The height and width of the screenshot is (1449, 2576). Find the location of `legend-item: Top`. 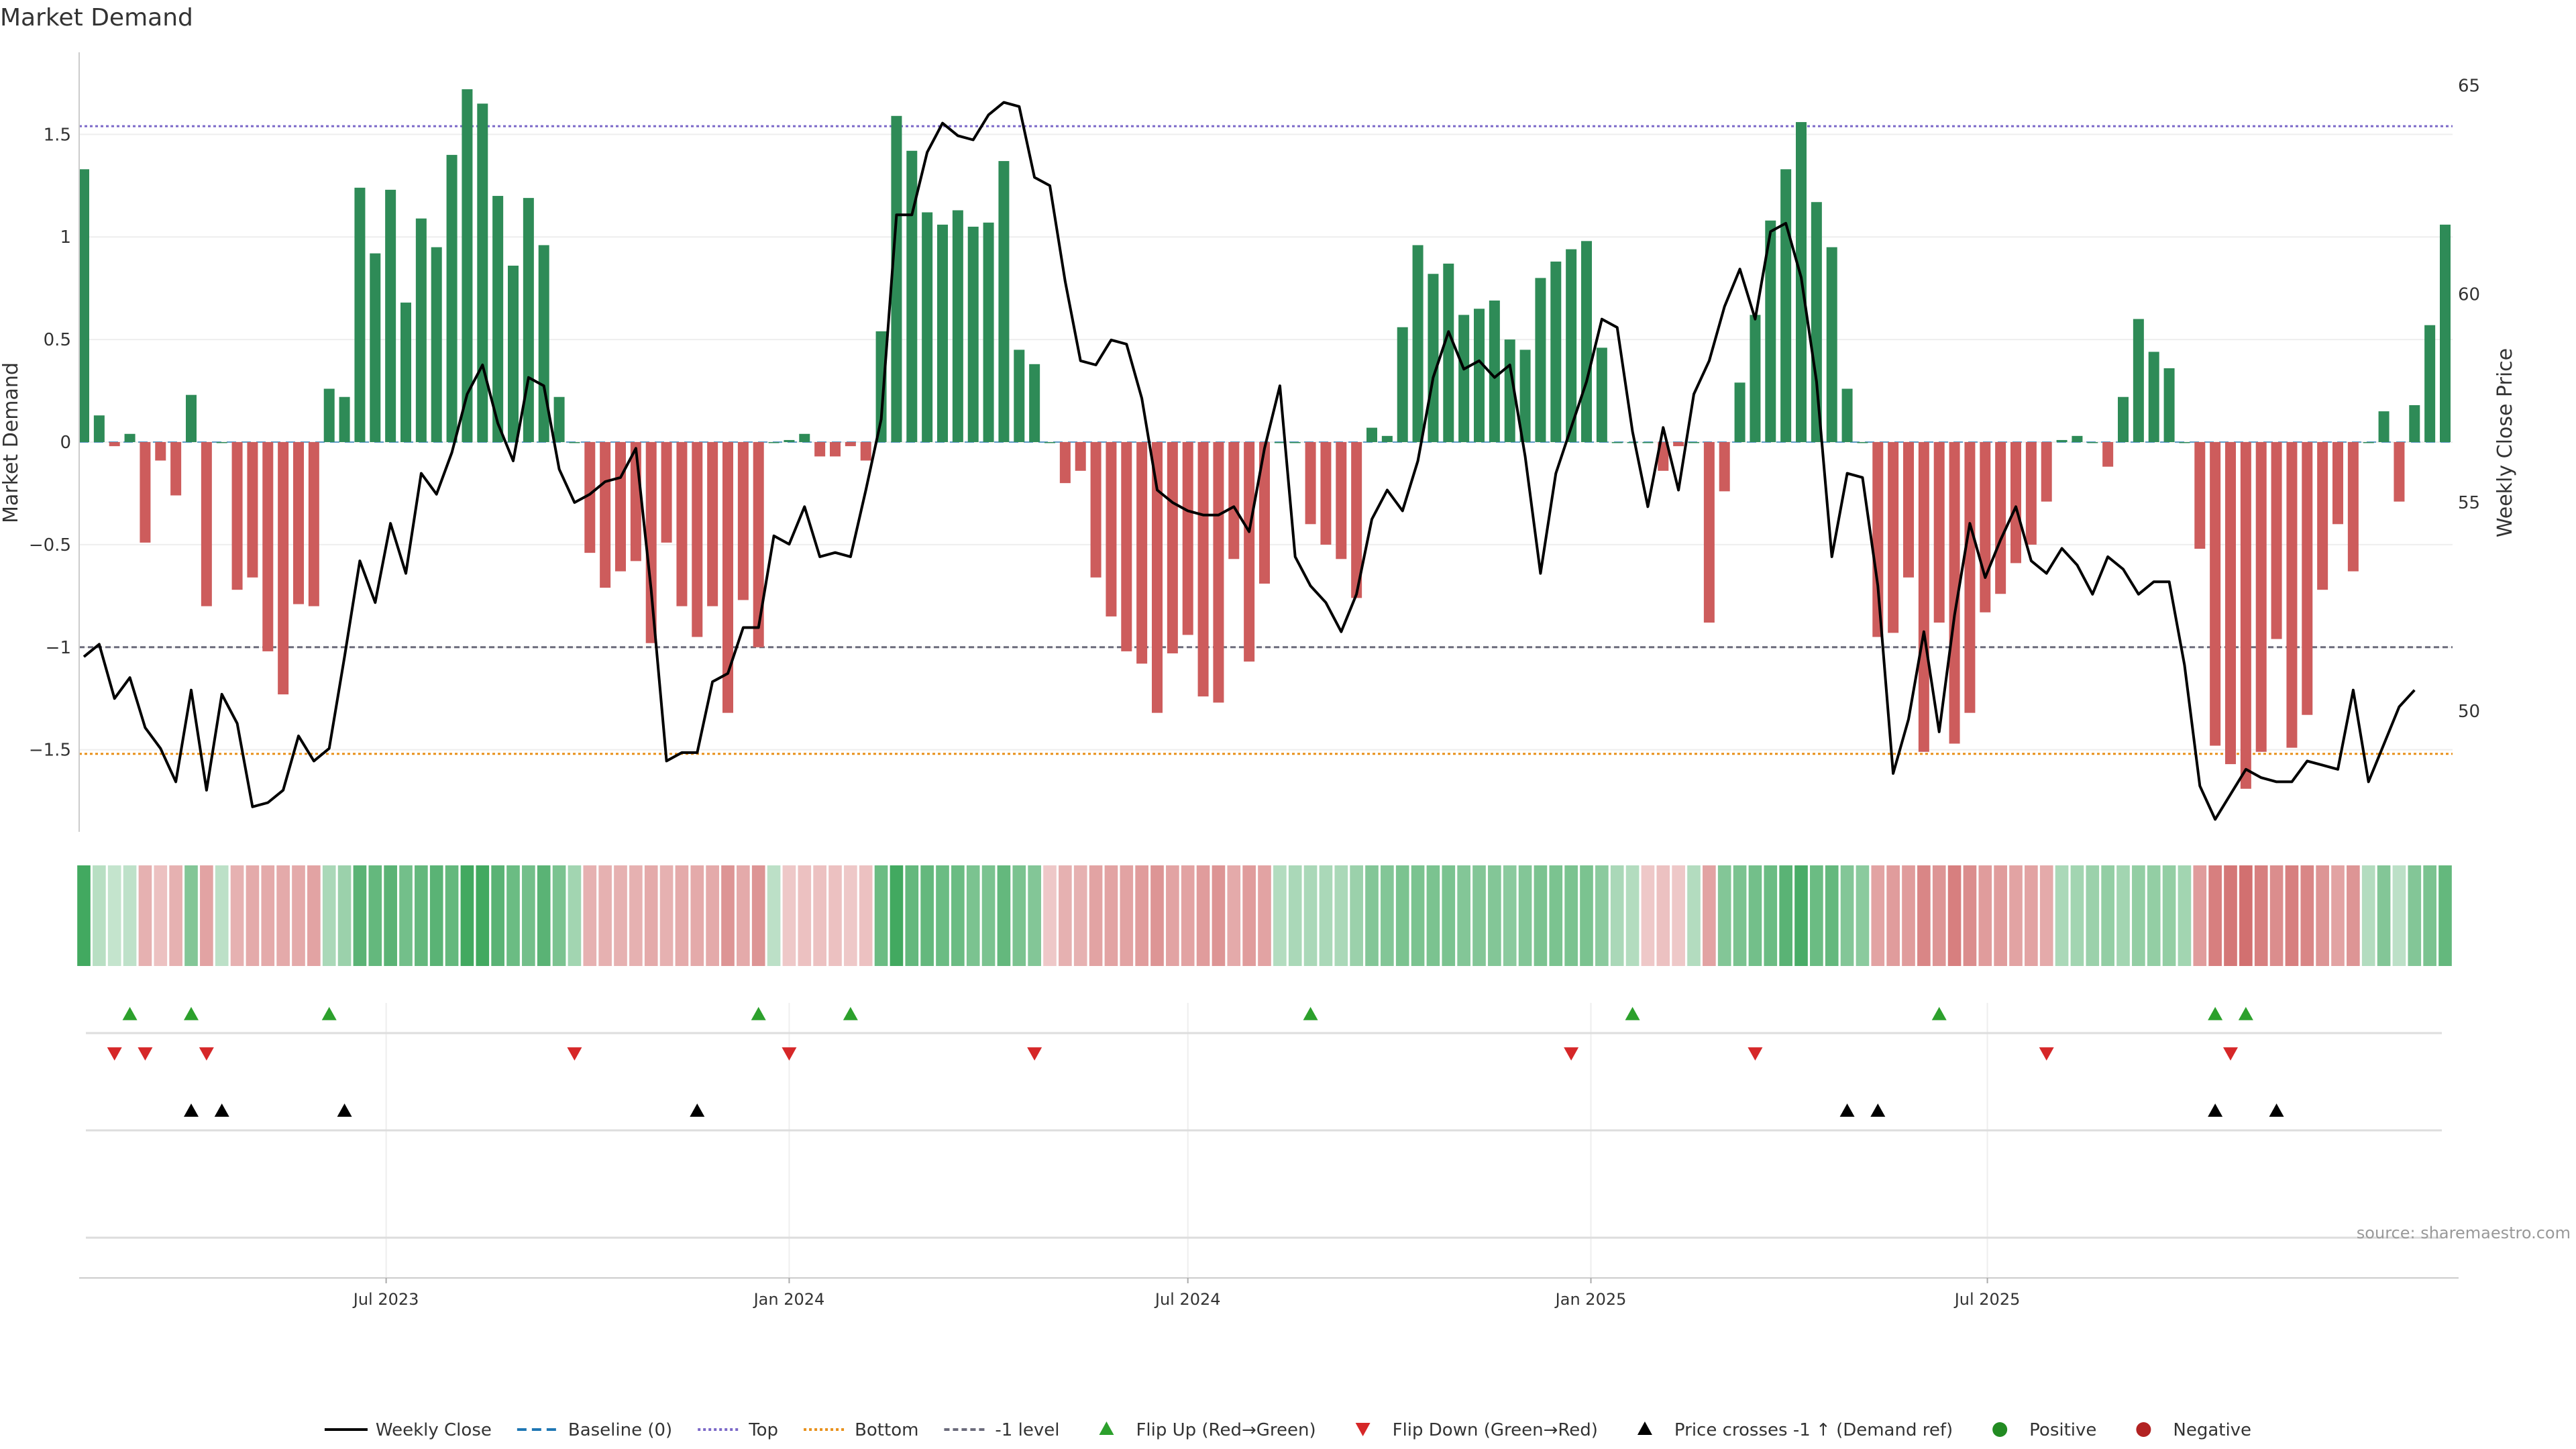

legend-item: Top is located at coordinates (738, 1430).